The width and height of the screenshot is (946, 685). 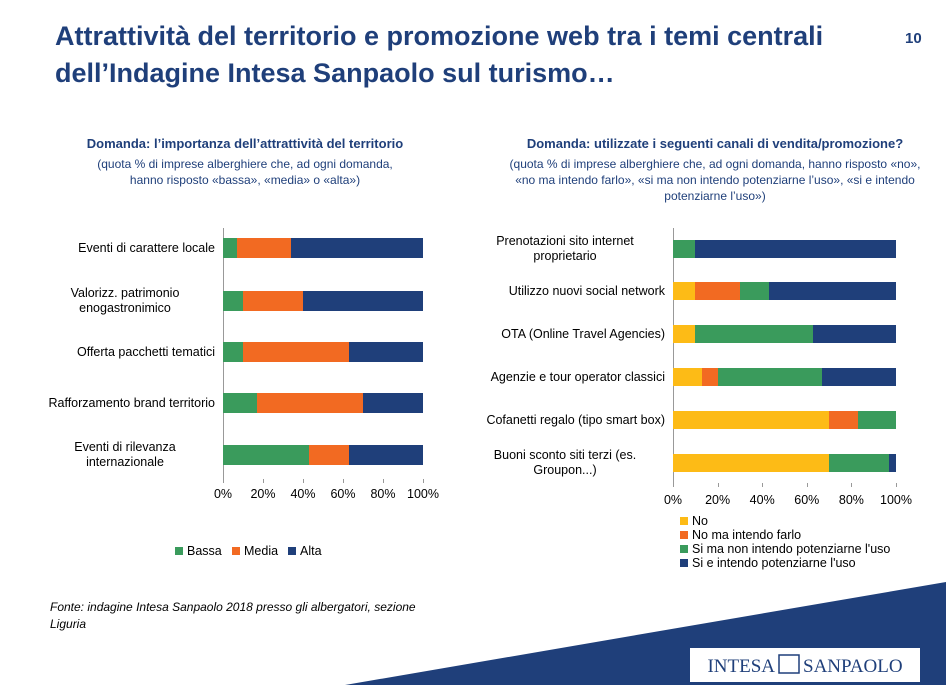 I want to click on legend-item: Alta, so click(x=305, y=551).